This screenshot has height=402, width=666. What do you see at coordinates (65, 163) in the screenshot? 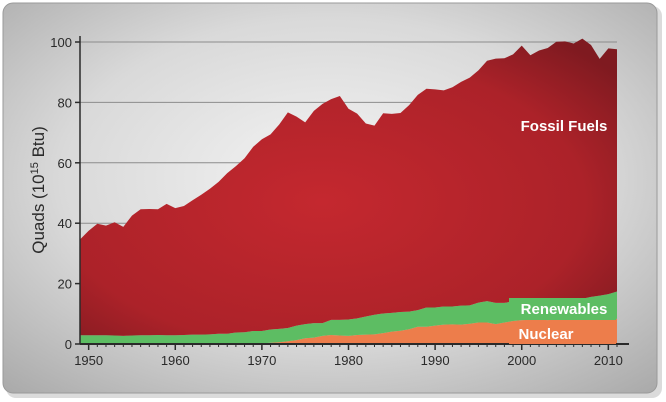
I see `y-tick-label-60: 60` at bounding box center [65, 163].